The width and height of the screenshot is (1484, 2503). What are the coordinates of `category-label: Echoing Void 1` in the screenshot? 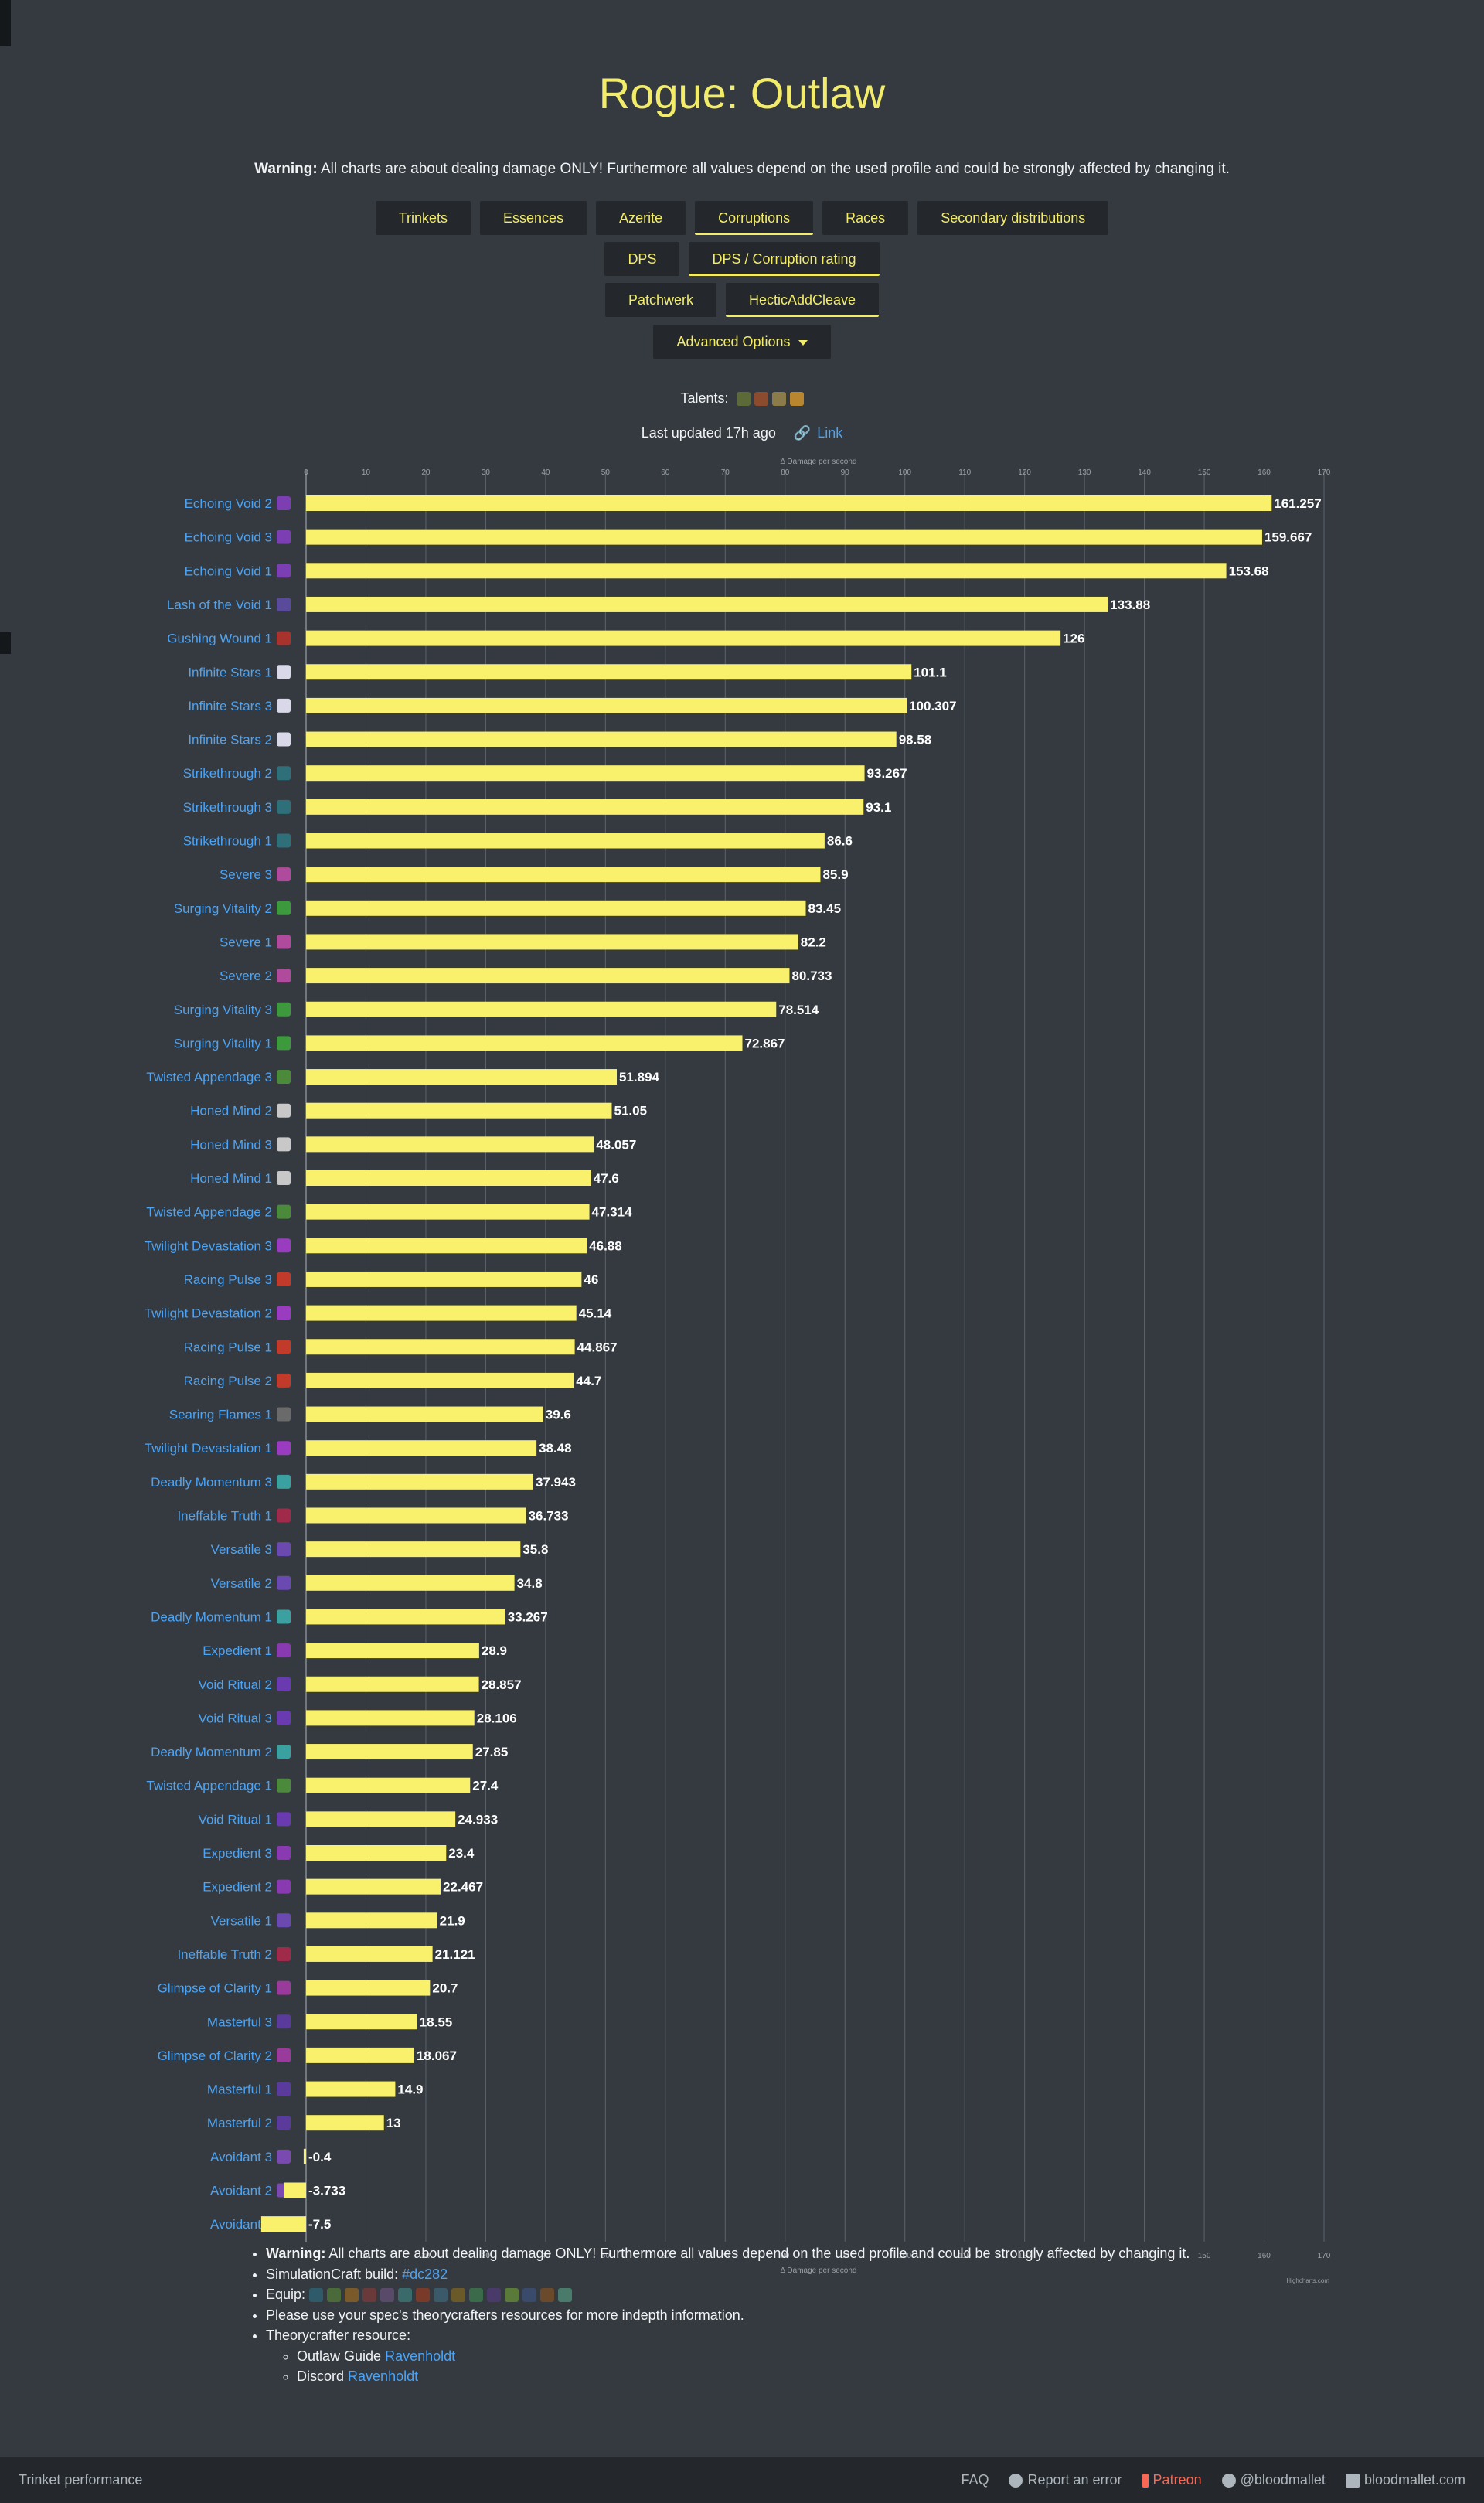 It's located at (228, 571).